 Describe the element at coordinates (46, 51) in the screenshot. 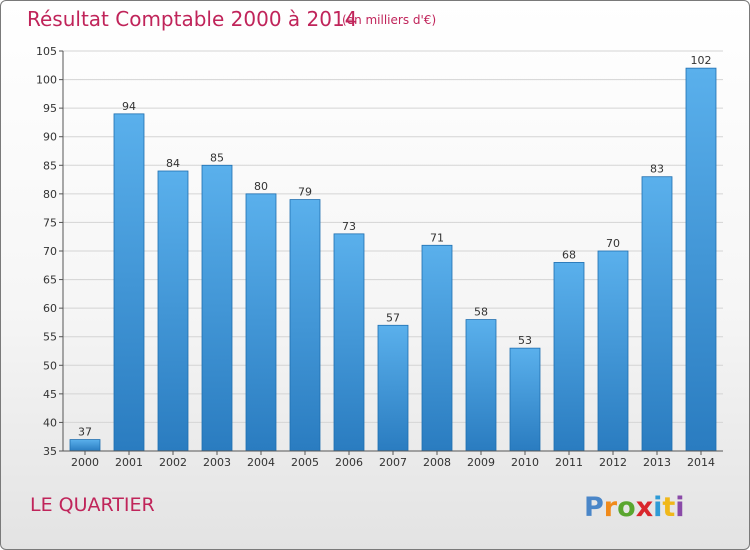

I see `y-tick-label: 105` at that location.